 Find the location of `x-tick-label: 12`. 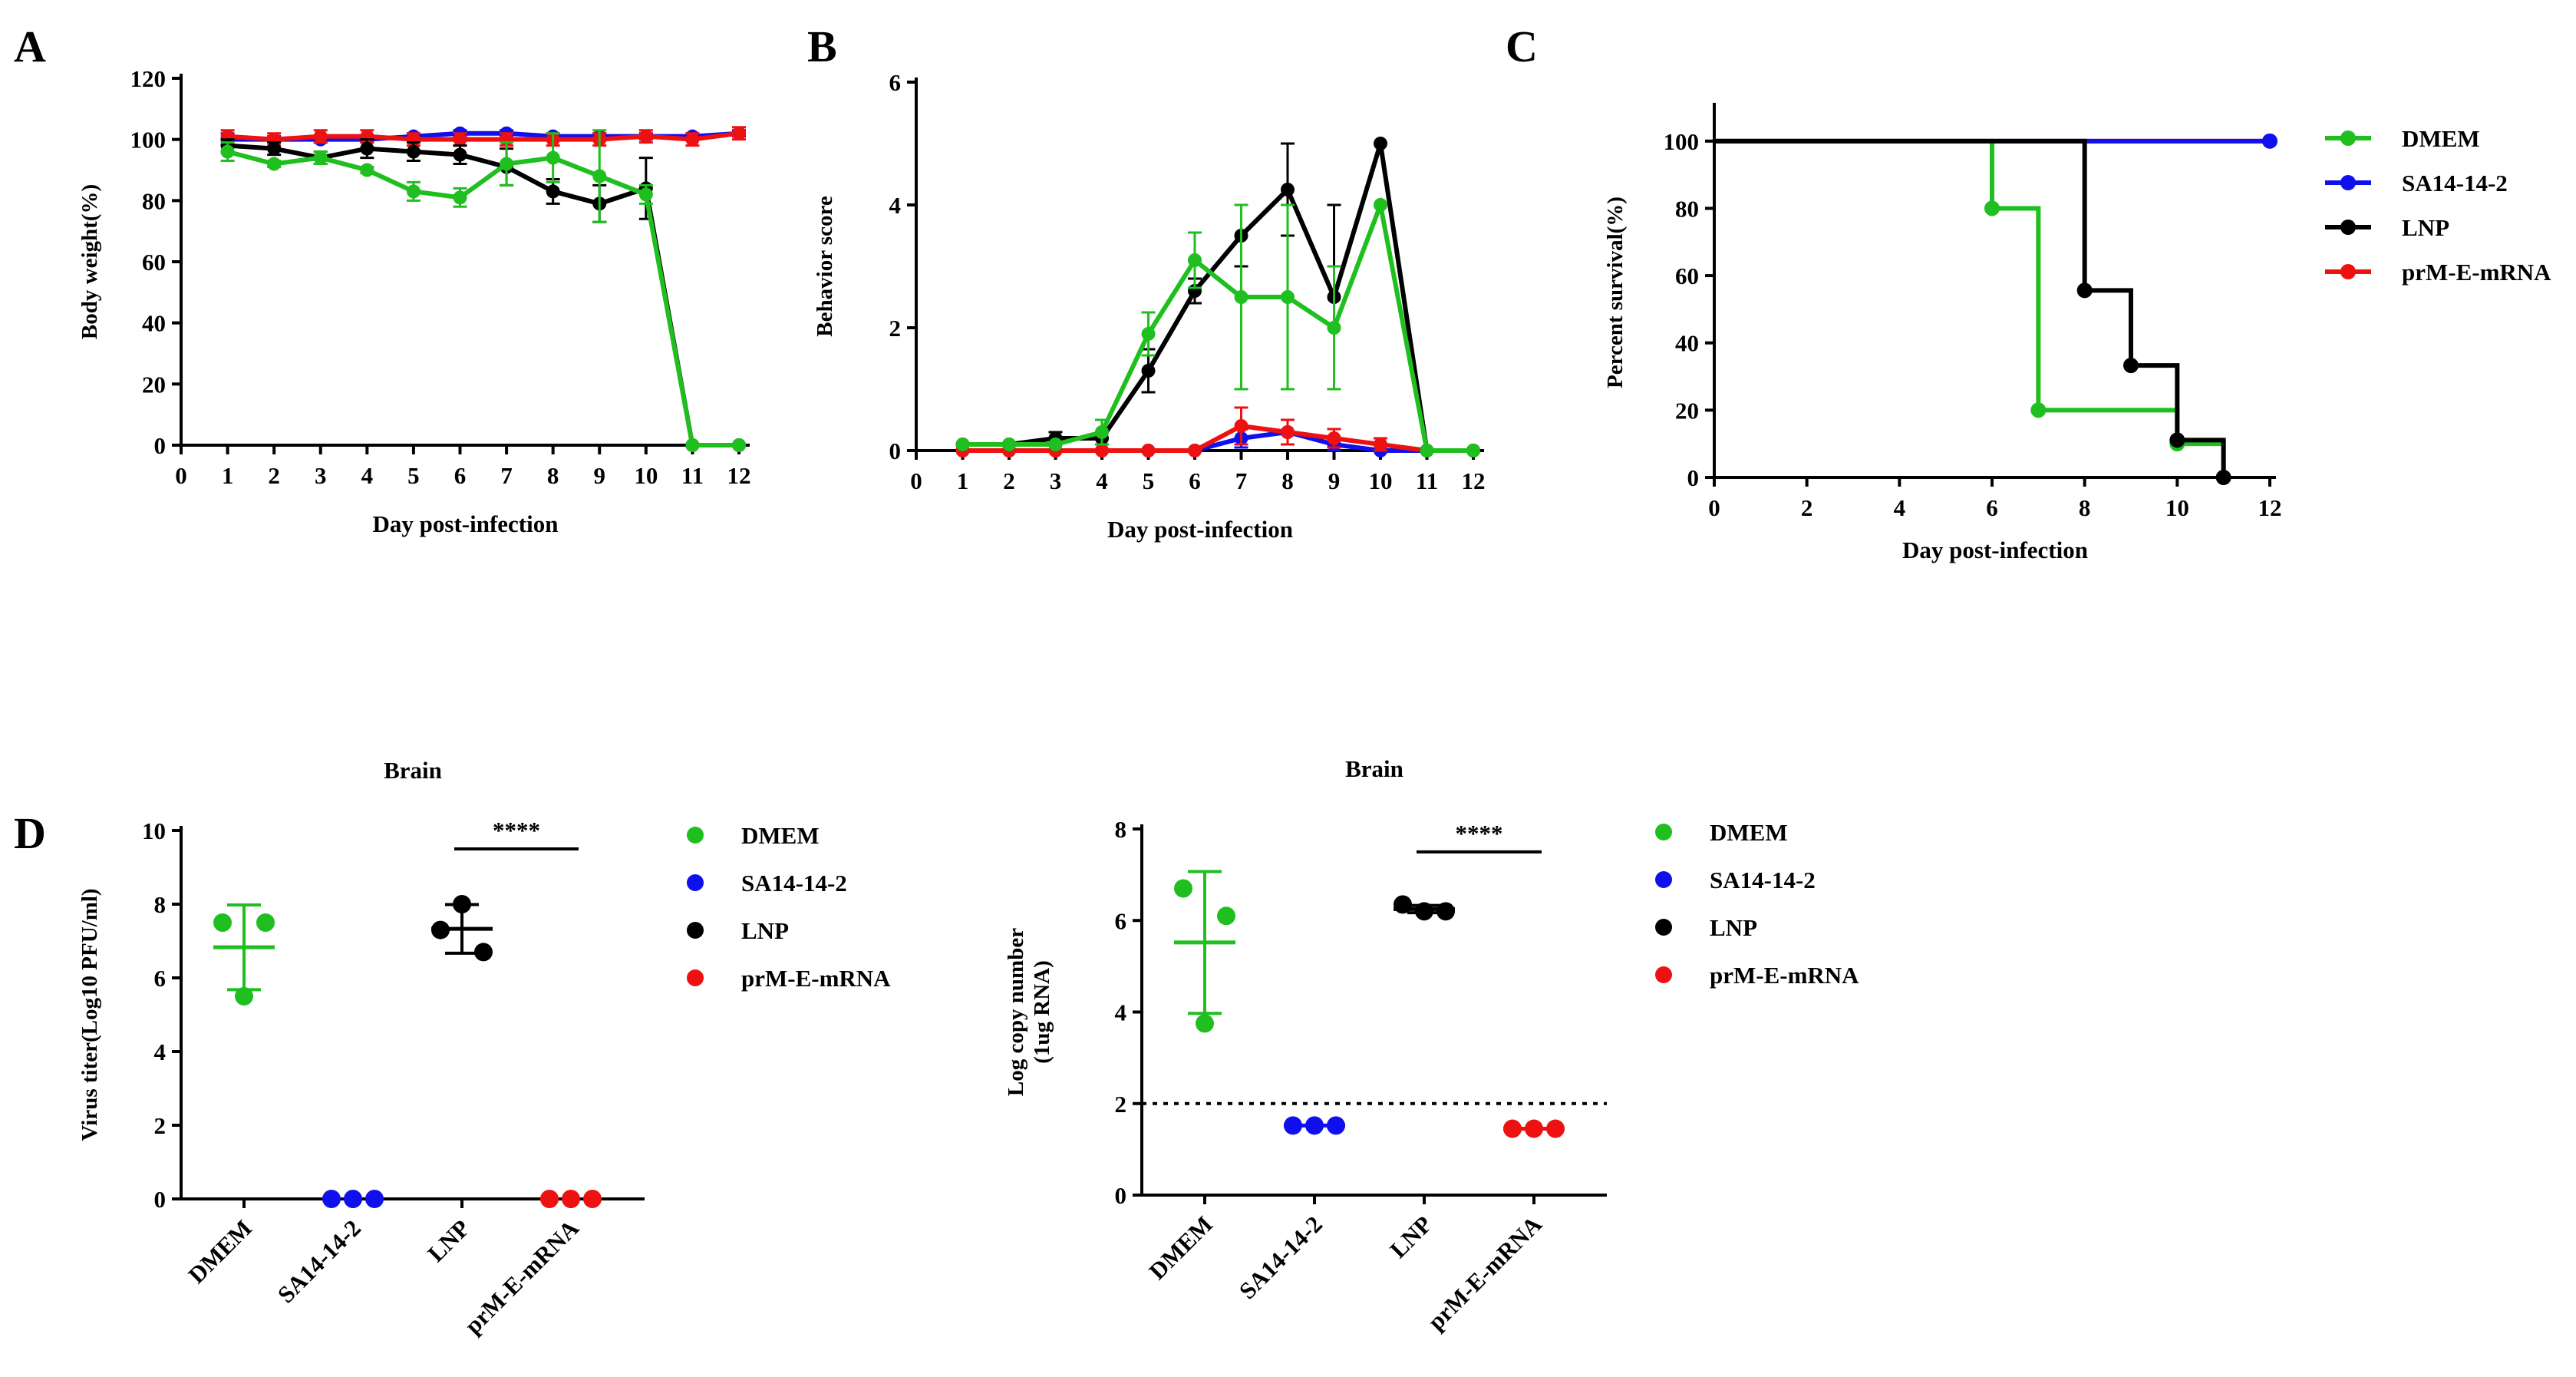

x-tick-label: 12 is located at coordinates (1474, 481).